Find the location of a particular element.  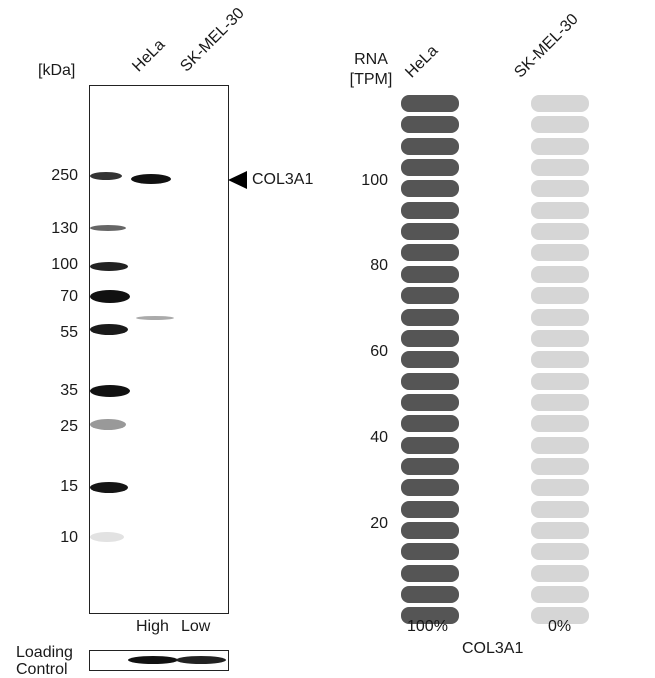

hela-faint-band is located at coordinates (155, 318).